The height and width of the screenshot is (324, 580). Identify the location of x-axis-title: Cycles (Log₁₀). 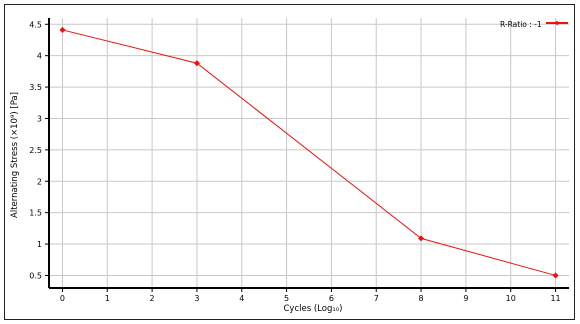
(313, 309).